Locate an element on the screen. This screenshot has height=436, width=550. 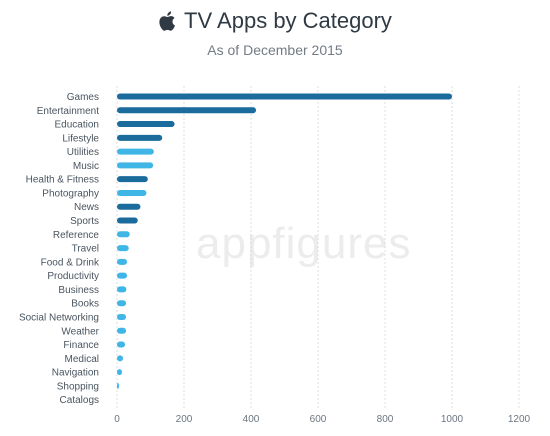
category-label: Business is located at coordinates (78, 290).